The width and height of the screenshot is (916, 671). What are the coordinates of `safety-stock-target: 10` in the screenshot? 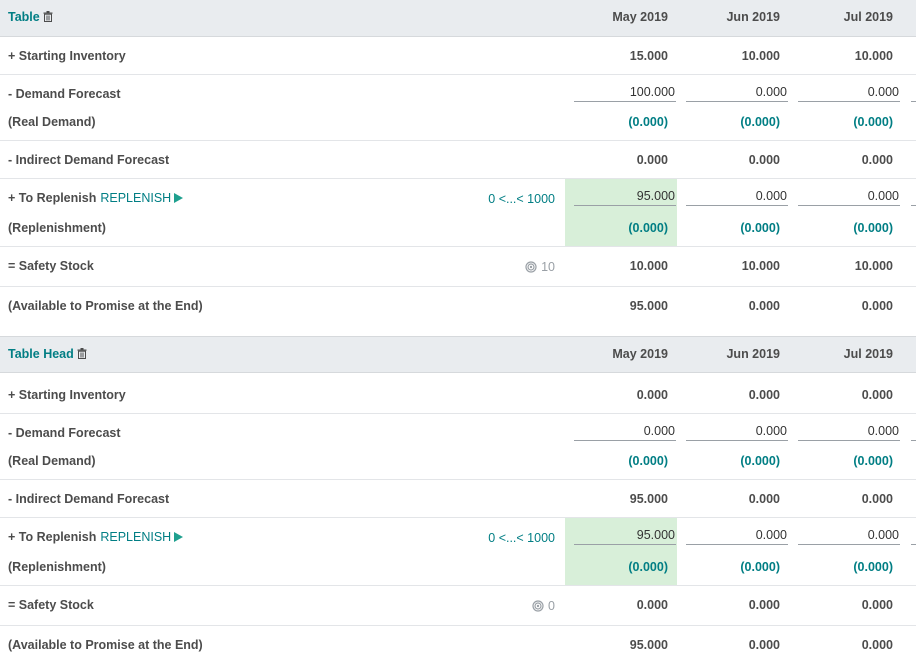 It's located at (535, 267).